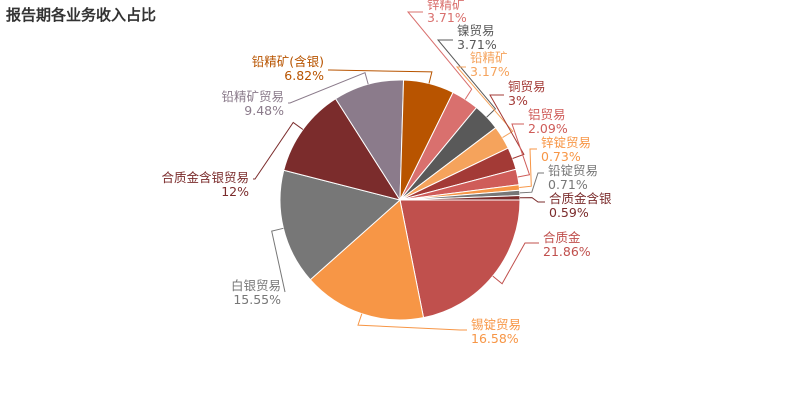  What do you see at coordinates (235, 191) in the screenshot?
I see `slice-label-value-4: 12%` at bounding box center [235, 191].